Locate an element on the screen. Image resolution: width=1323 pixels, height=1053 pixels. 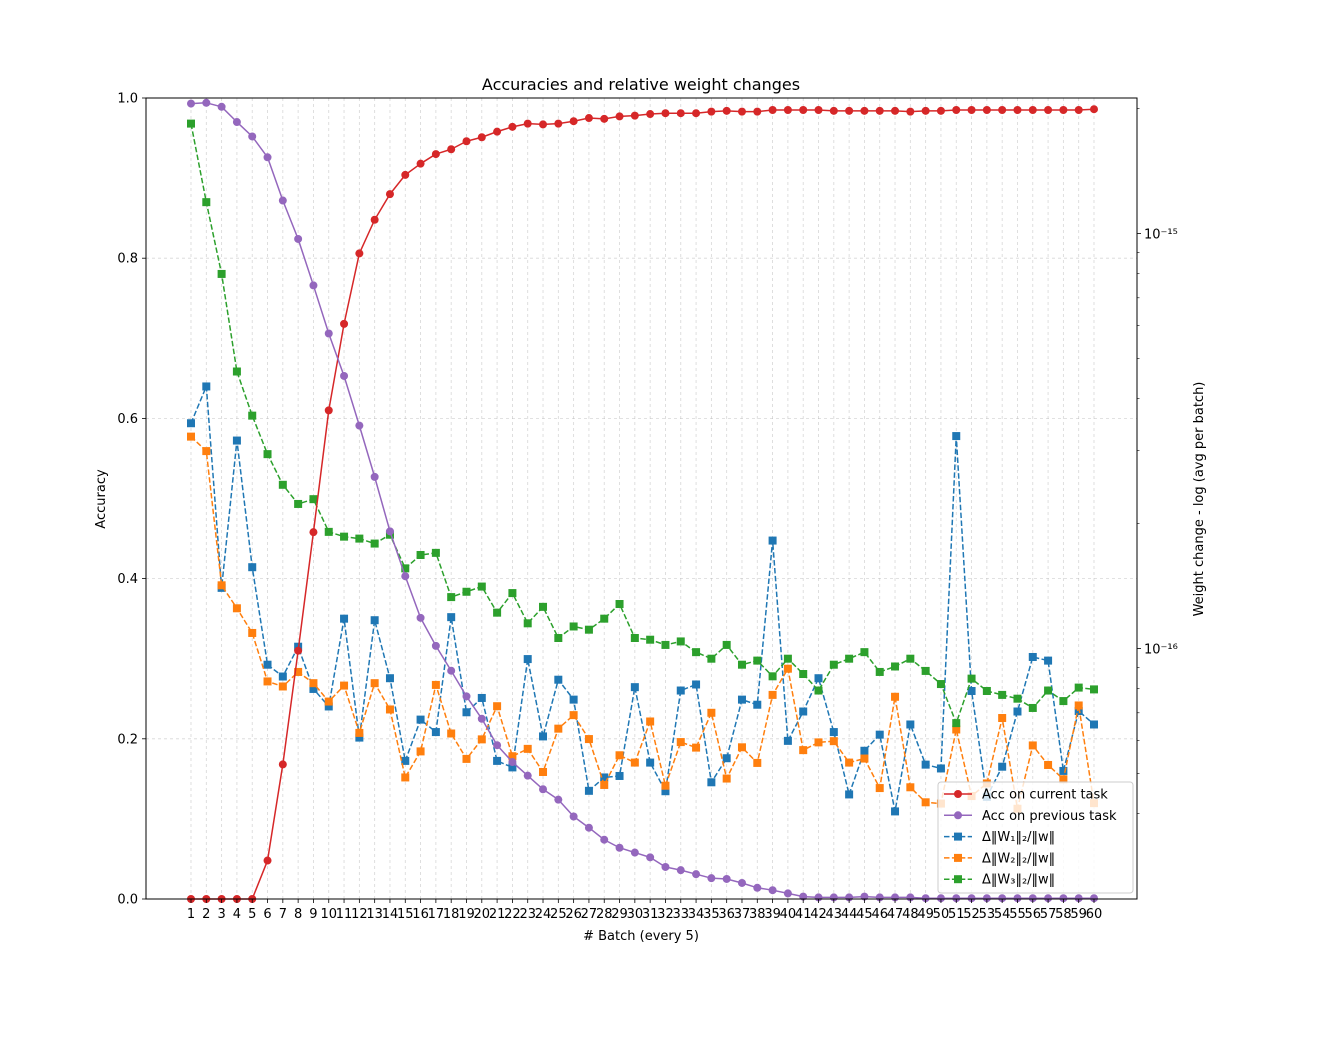
x-tick-label: 43 is located at coordinates (834, 914).